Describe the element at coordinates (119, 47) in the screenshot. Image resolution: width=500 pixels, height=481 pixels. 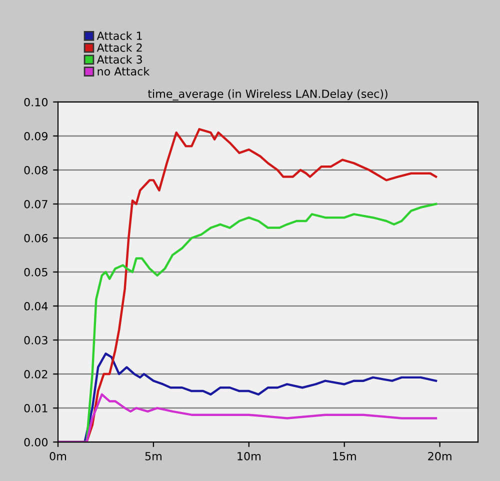
I see `legend-label: Attack 2` at that location.